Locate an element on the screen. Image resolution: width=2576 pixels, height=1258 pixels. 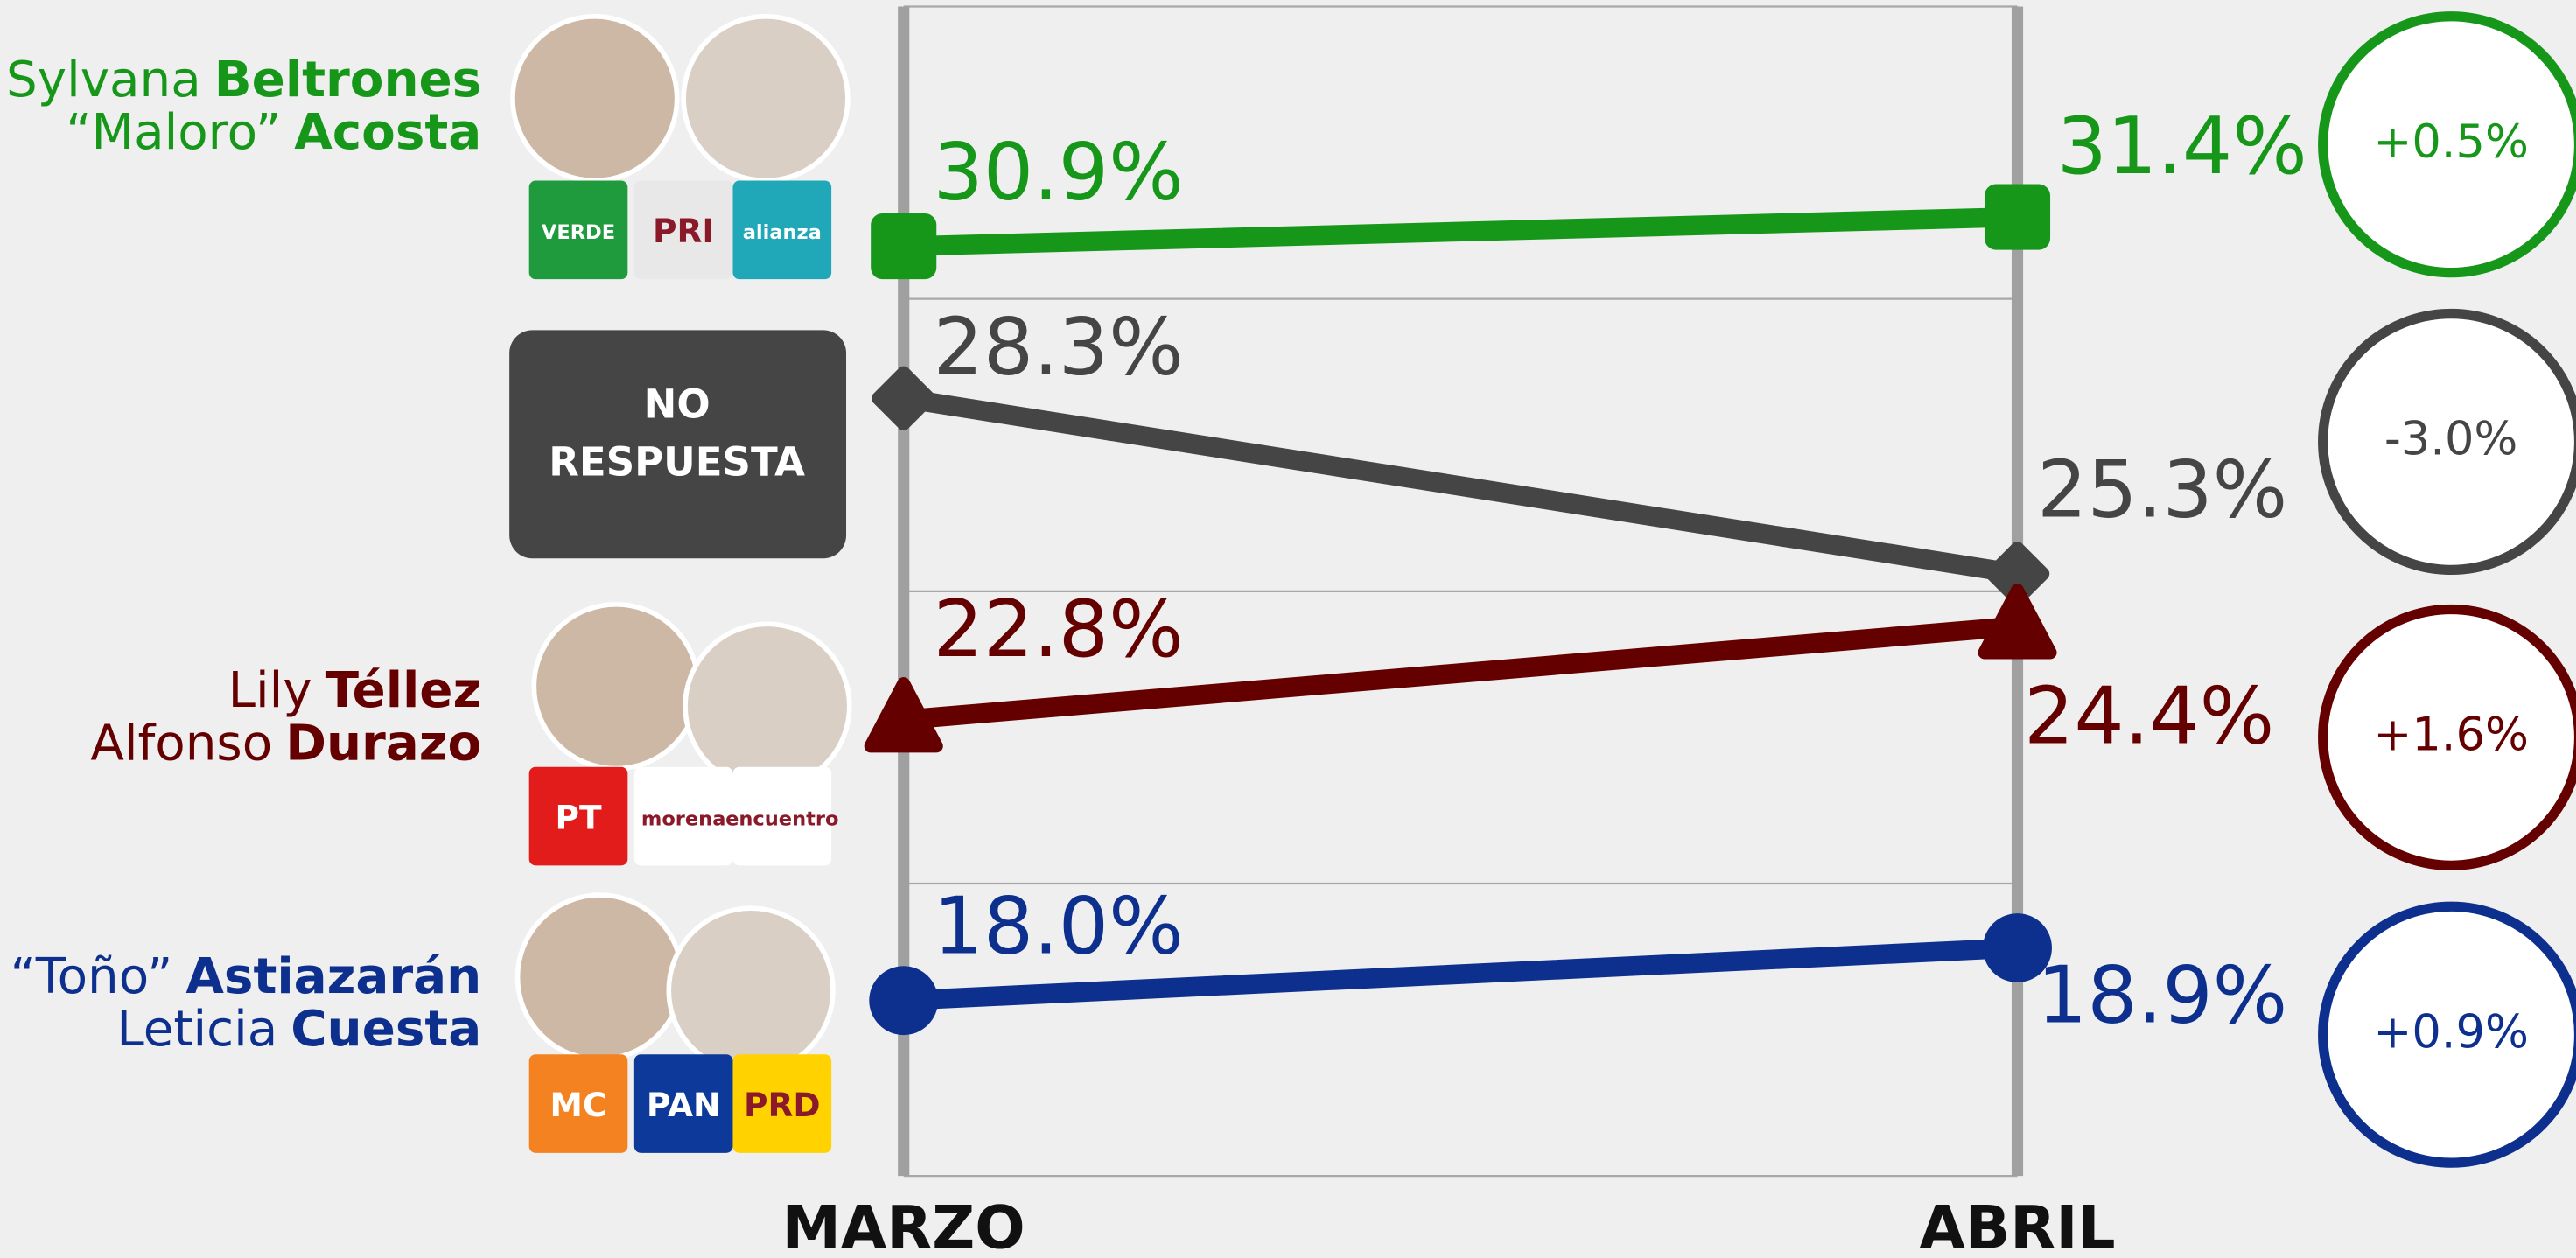
change-label: +0.9% is located at coordinates (2451, 1032).